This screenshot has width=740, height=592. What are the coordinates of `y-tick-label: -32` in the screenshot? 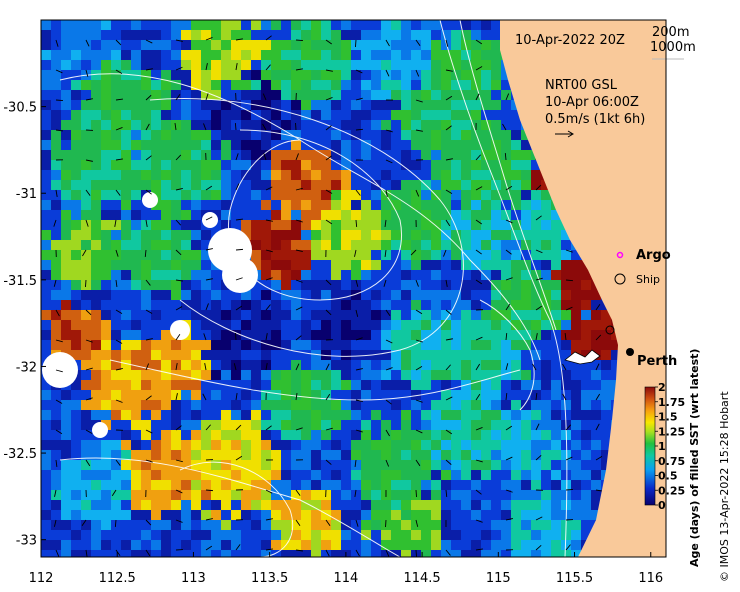 It's located at (26, 367).